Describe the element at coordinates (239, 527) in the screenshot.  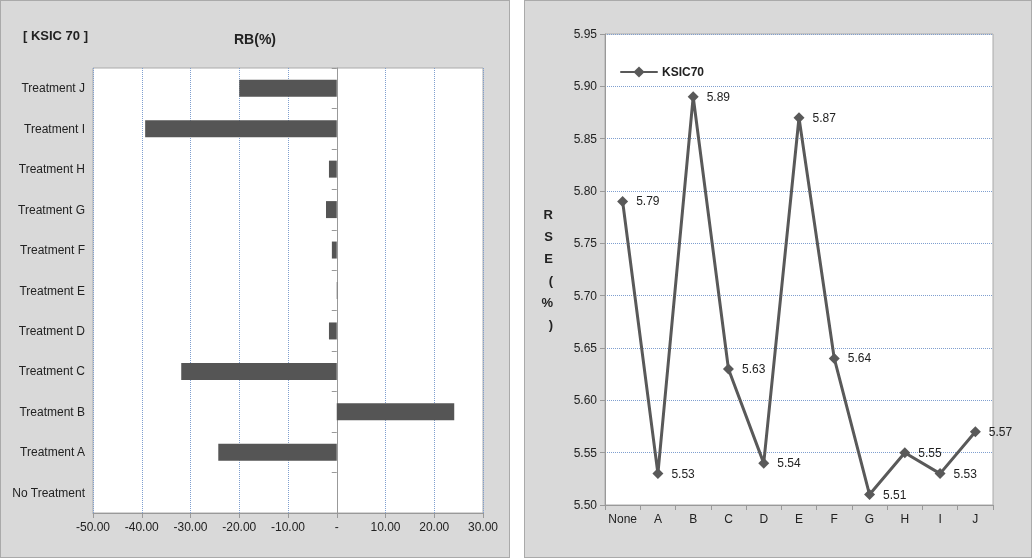
I see `x-tick-label: -20.00` at that location.